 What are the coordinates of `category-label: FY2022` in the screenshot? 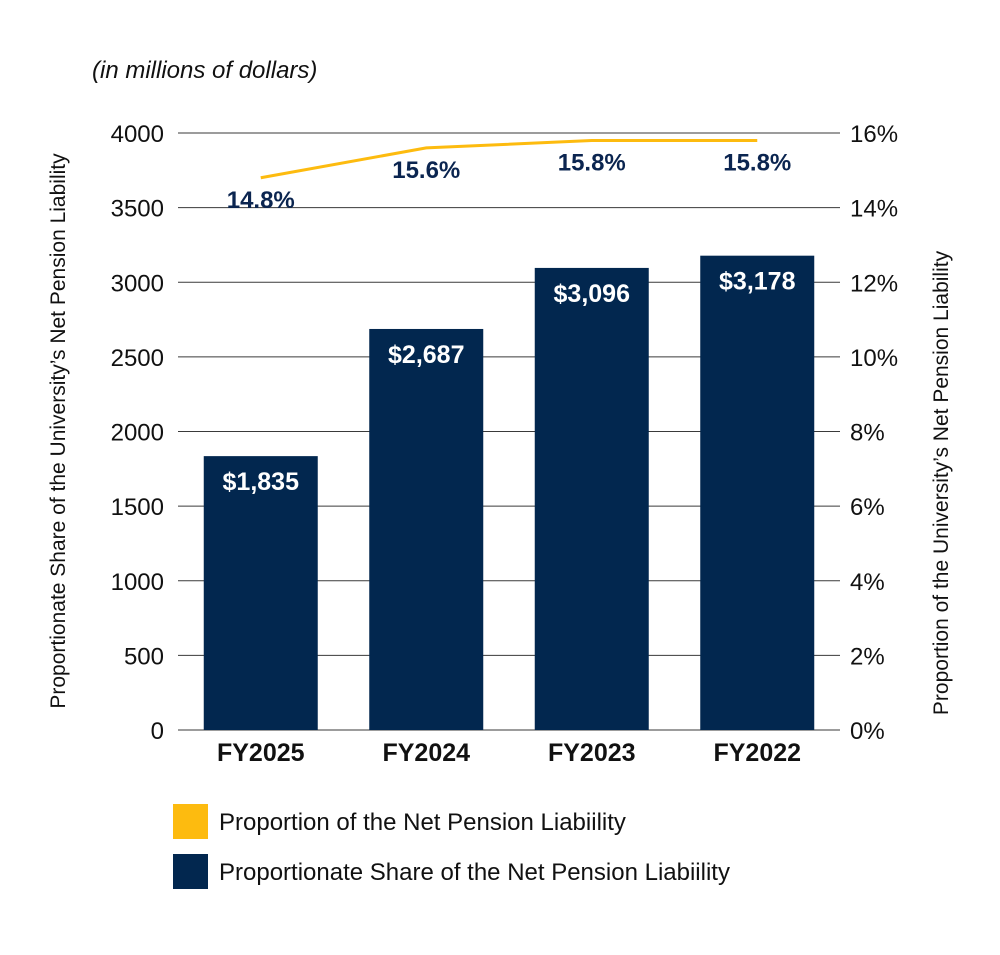 It's located at (757, 753).